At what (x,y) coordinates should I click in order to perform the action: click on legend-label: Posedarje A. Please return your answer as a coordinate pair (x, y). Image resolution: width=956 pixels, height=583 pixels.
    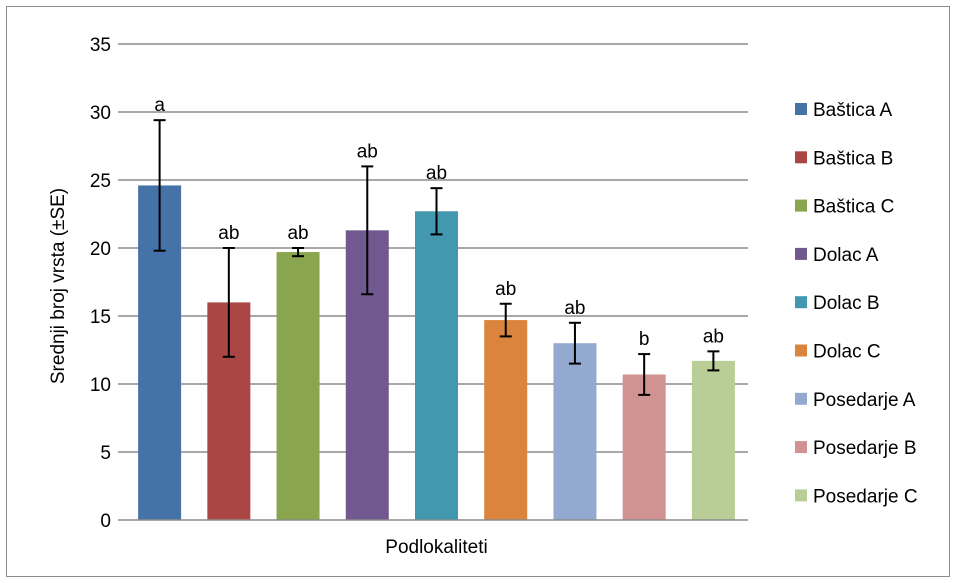
    Looking at the image, I should click on (864, 400).